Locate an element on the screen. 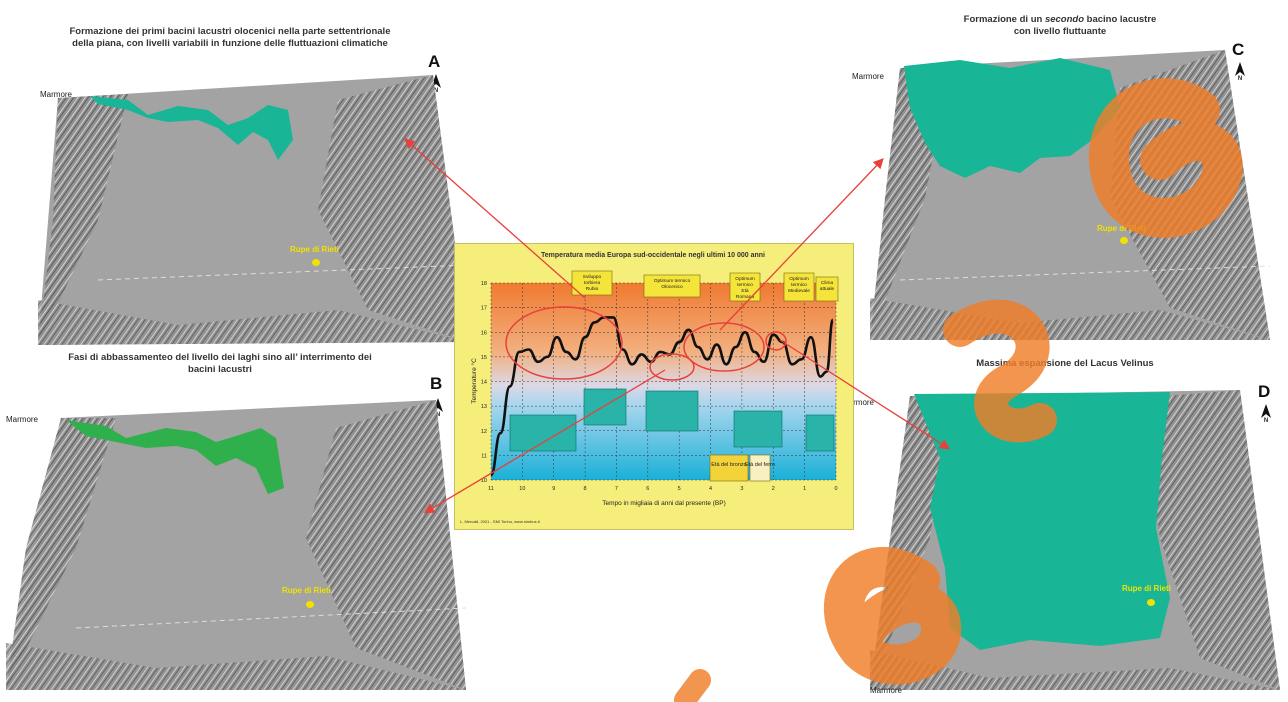 Image resolution: width=1288 pixels, height=702 pixels. north-arrow-c-icon: N is located at coordinates (1240, 72).